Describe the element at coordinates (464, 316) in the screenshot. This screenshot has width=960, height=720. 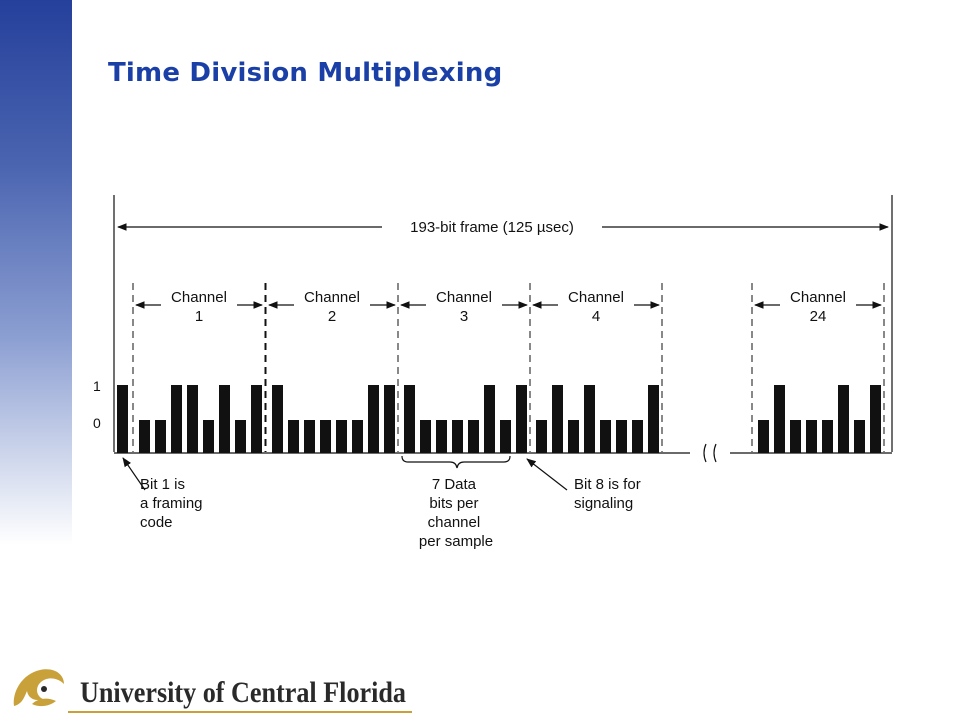
I see `channel-number: 3` at that location.